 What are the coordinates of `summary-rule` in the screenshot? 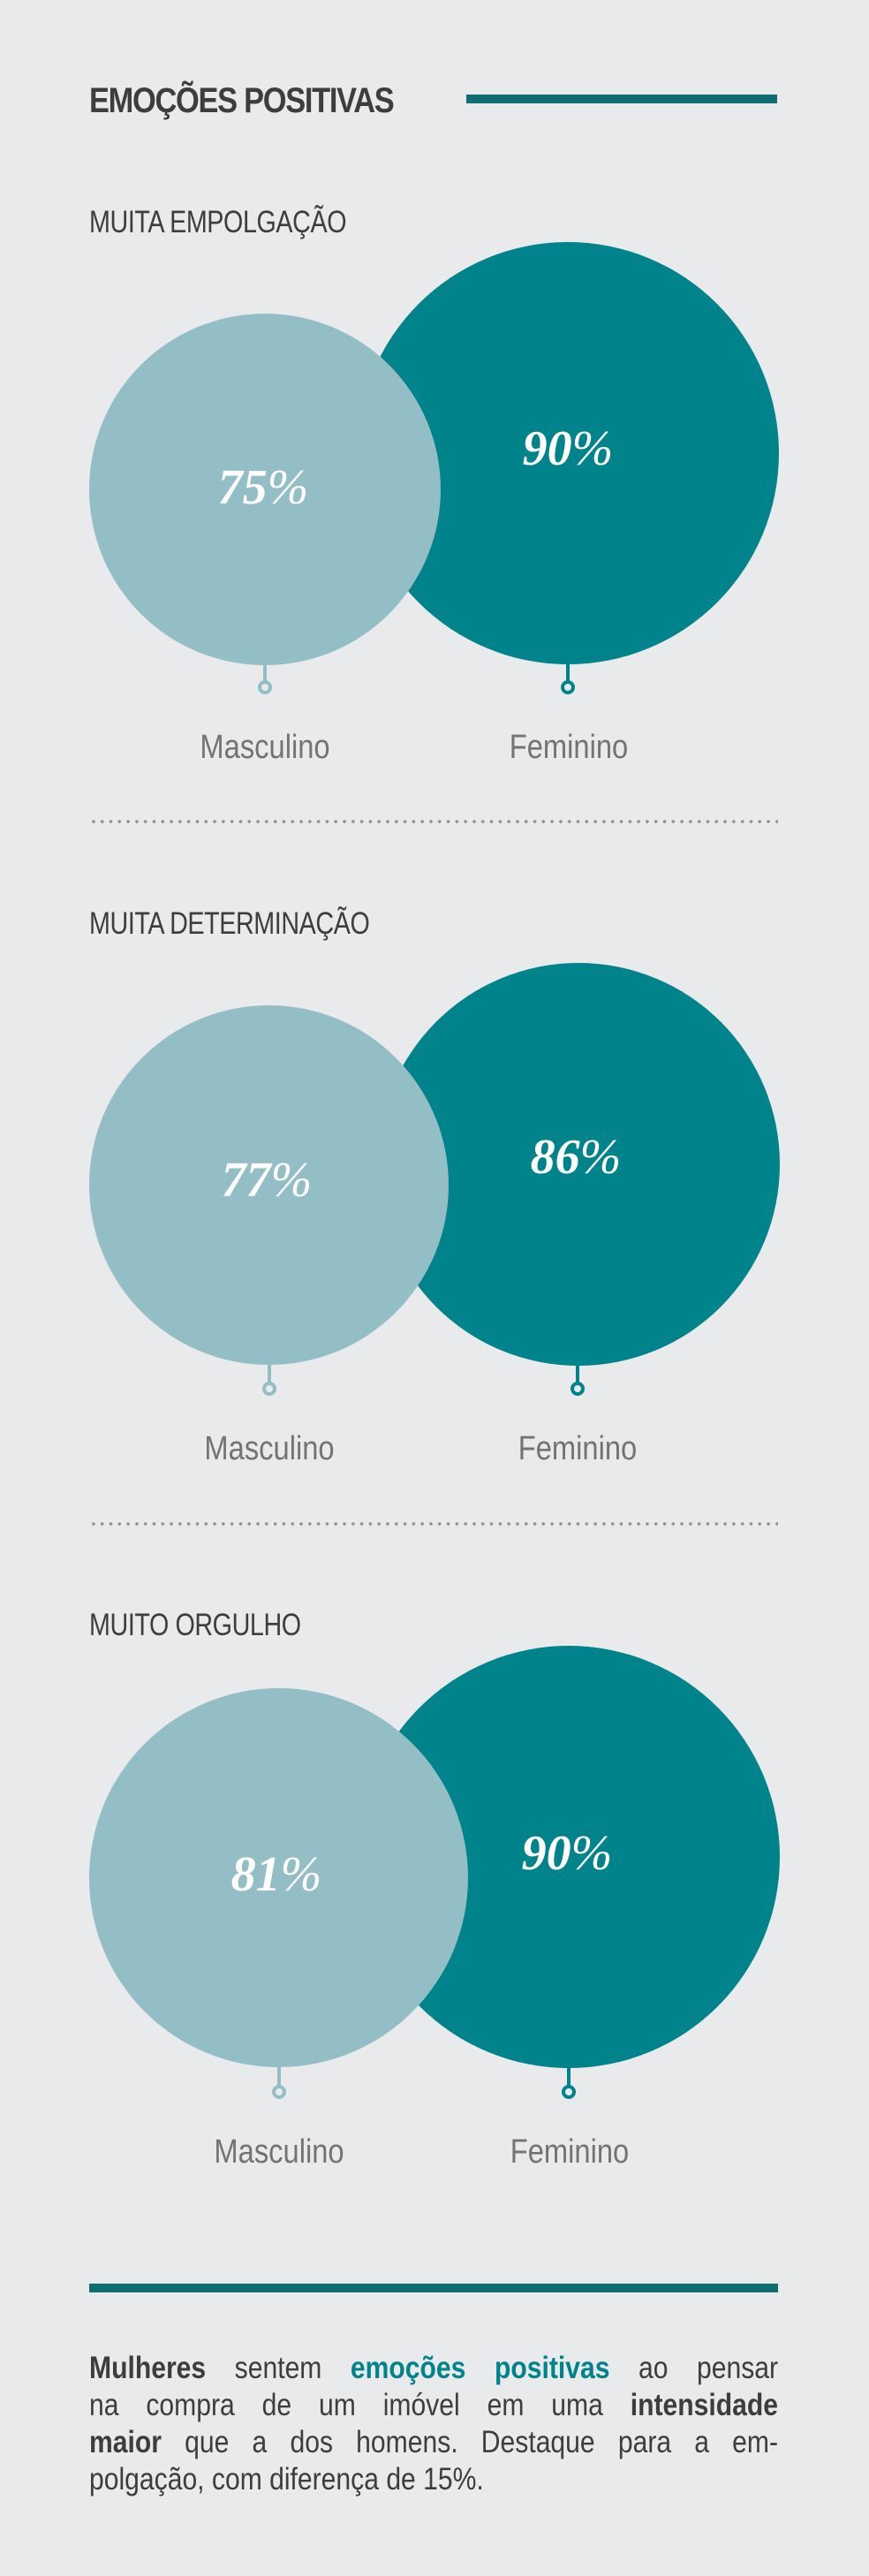 It's located at (433, 2288).